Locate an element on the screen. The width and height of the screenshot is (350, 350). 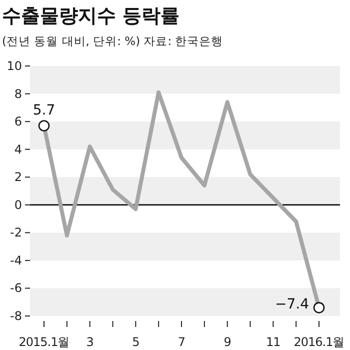
y-tick-label: 10 is located at coordinates (14, 66).